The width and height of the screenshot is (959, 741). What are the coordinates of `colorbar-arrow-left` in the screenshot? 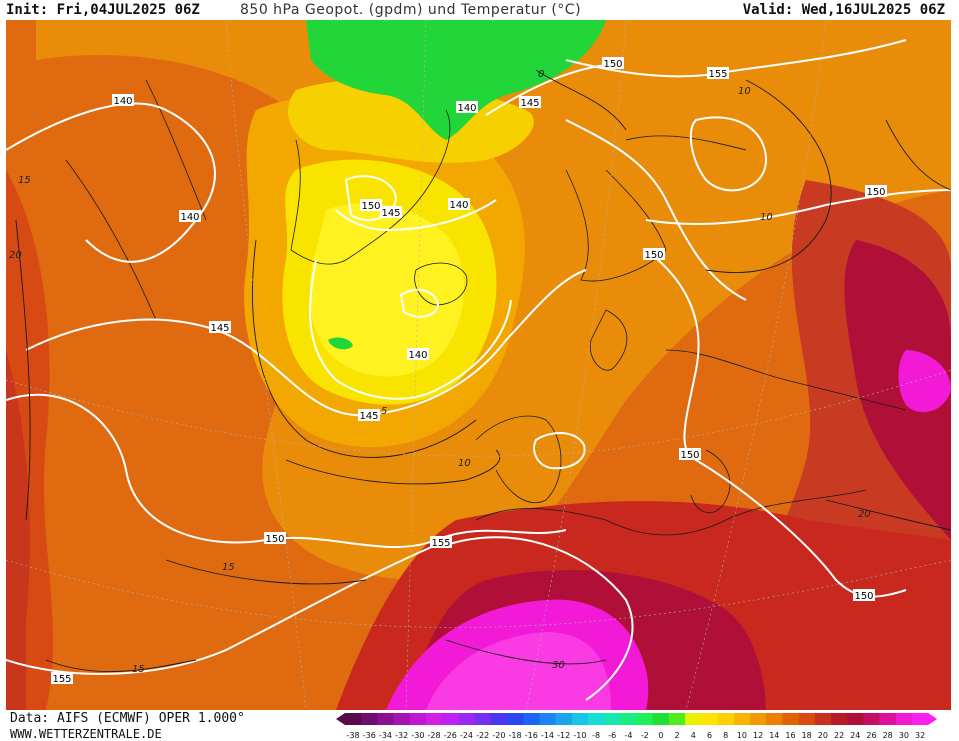 It's located at (340, 719).